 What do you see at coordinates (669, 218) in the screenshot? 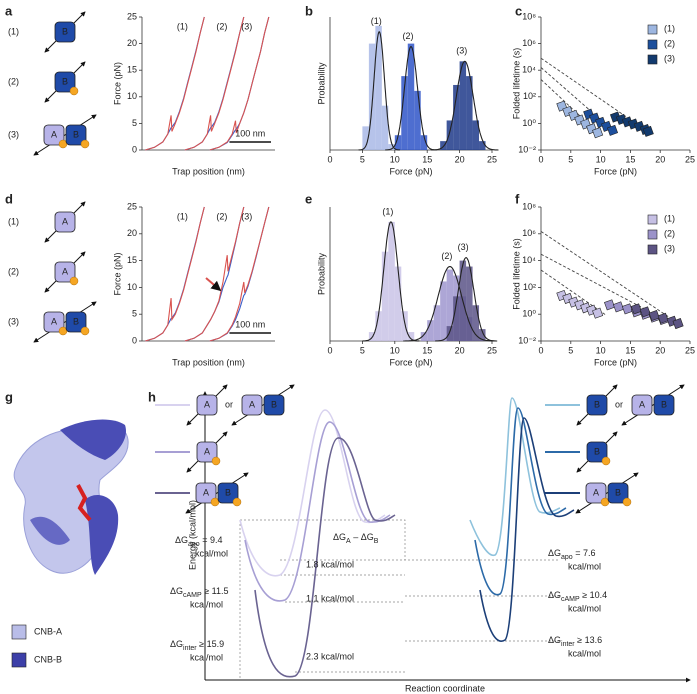
I see `legend-label: (1)` at bounding box center [669, 218].